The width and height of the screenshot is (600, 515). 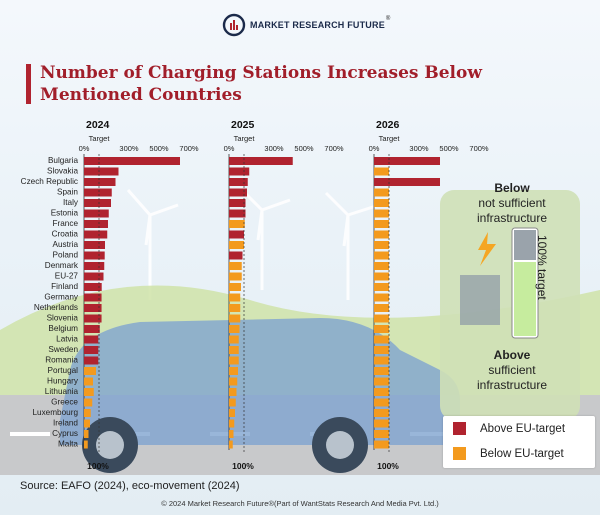 What do you see at coordinates (381, 444) in the screenshot?
I see `bar-2026-malta` at bounding box center [381, 444].